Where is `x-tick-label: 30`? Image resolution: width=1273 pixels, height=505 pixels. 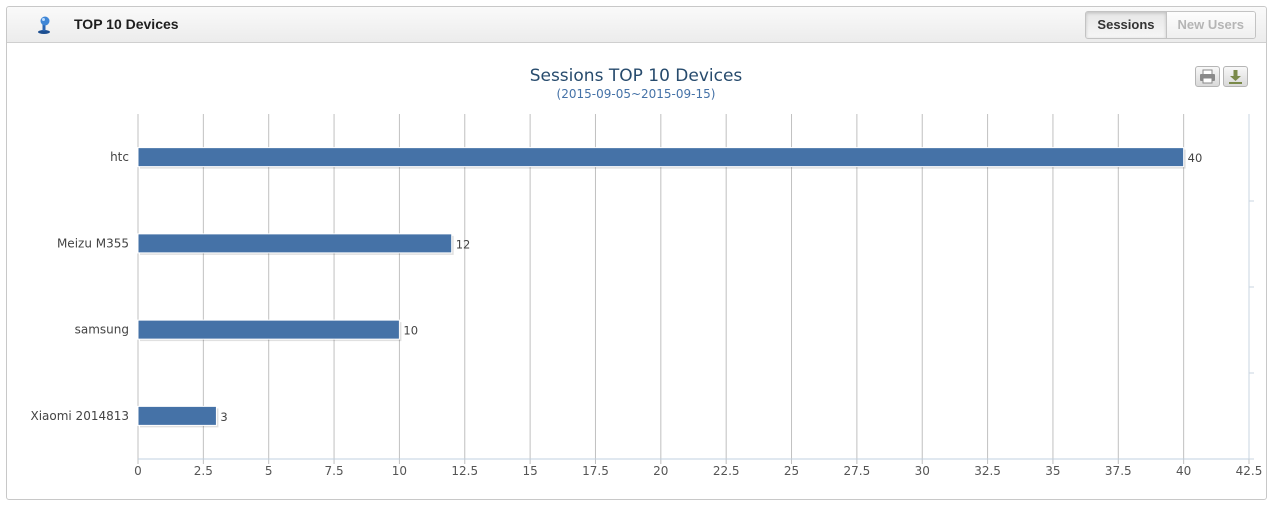
x-tick-label: 30 is located at coordinates (922, 471).